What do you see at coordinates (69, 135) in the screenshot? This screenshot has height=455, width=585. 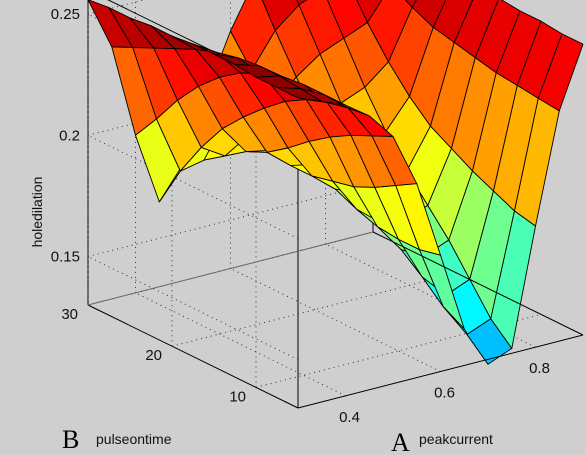 I see `z-tick-label: 0.2` at bounding box center [69, 135].